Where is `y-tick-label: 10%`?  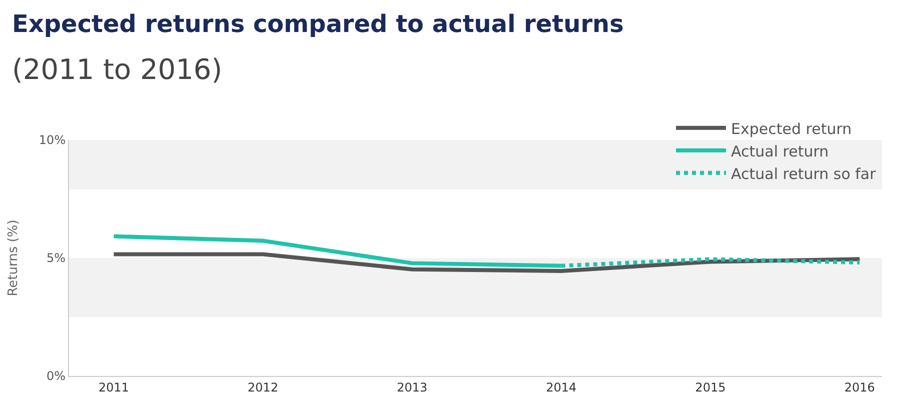 y-tick-label: 10% is located at coordinates (52, 140).